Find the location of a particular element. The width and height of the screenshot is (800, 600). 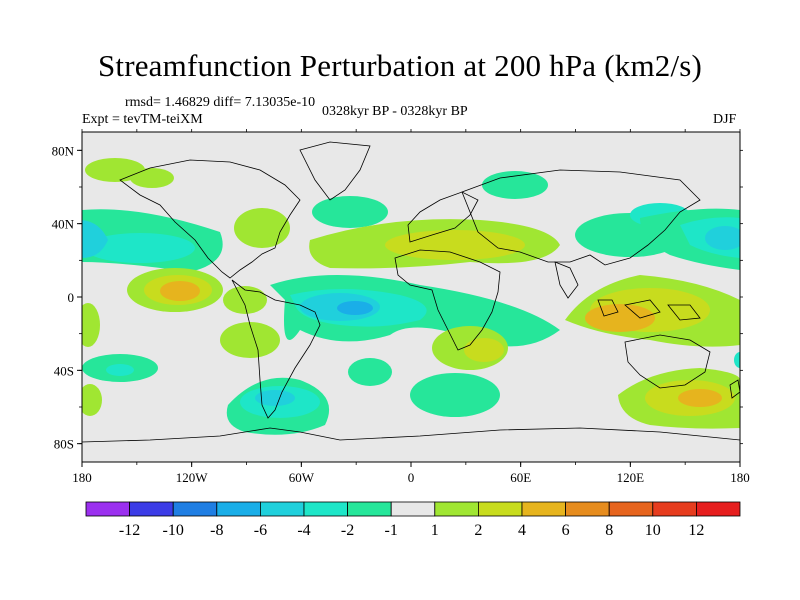

lon-tick-label: 0 is located at coordinates (411, 477).